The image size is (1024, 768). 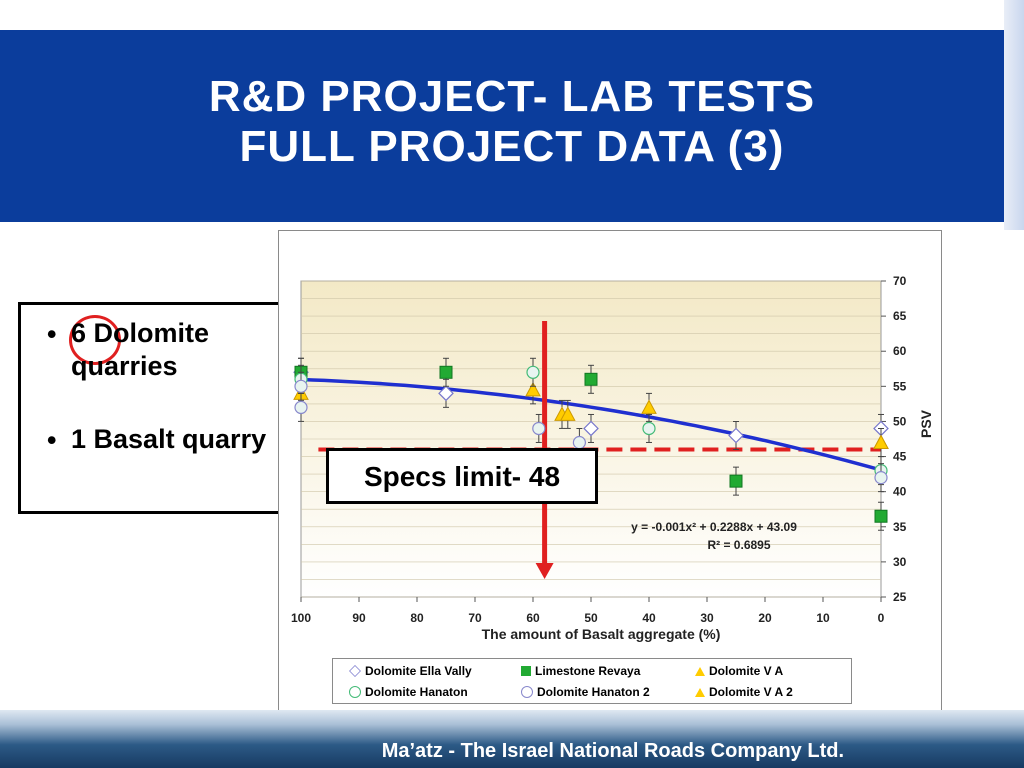 What do you see at coordinates (707, 618) in the screenshot?
I see `x-tick-label: 30` at bounding box center [707, 618].